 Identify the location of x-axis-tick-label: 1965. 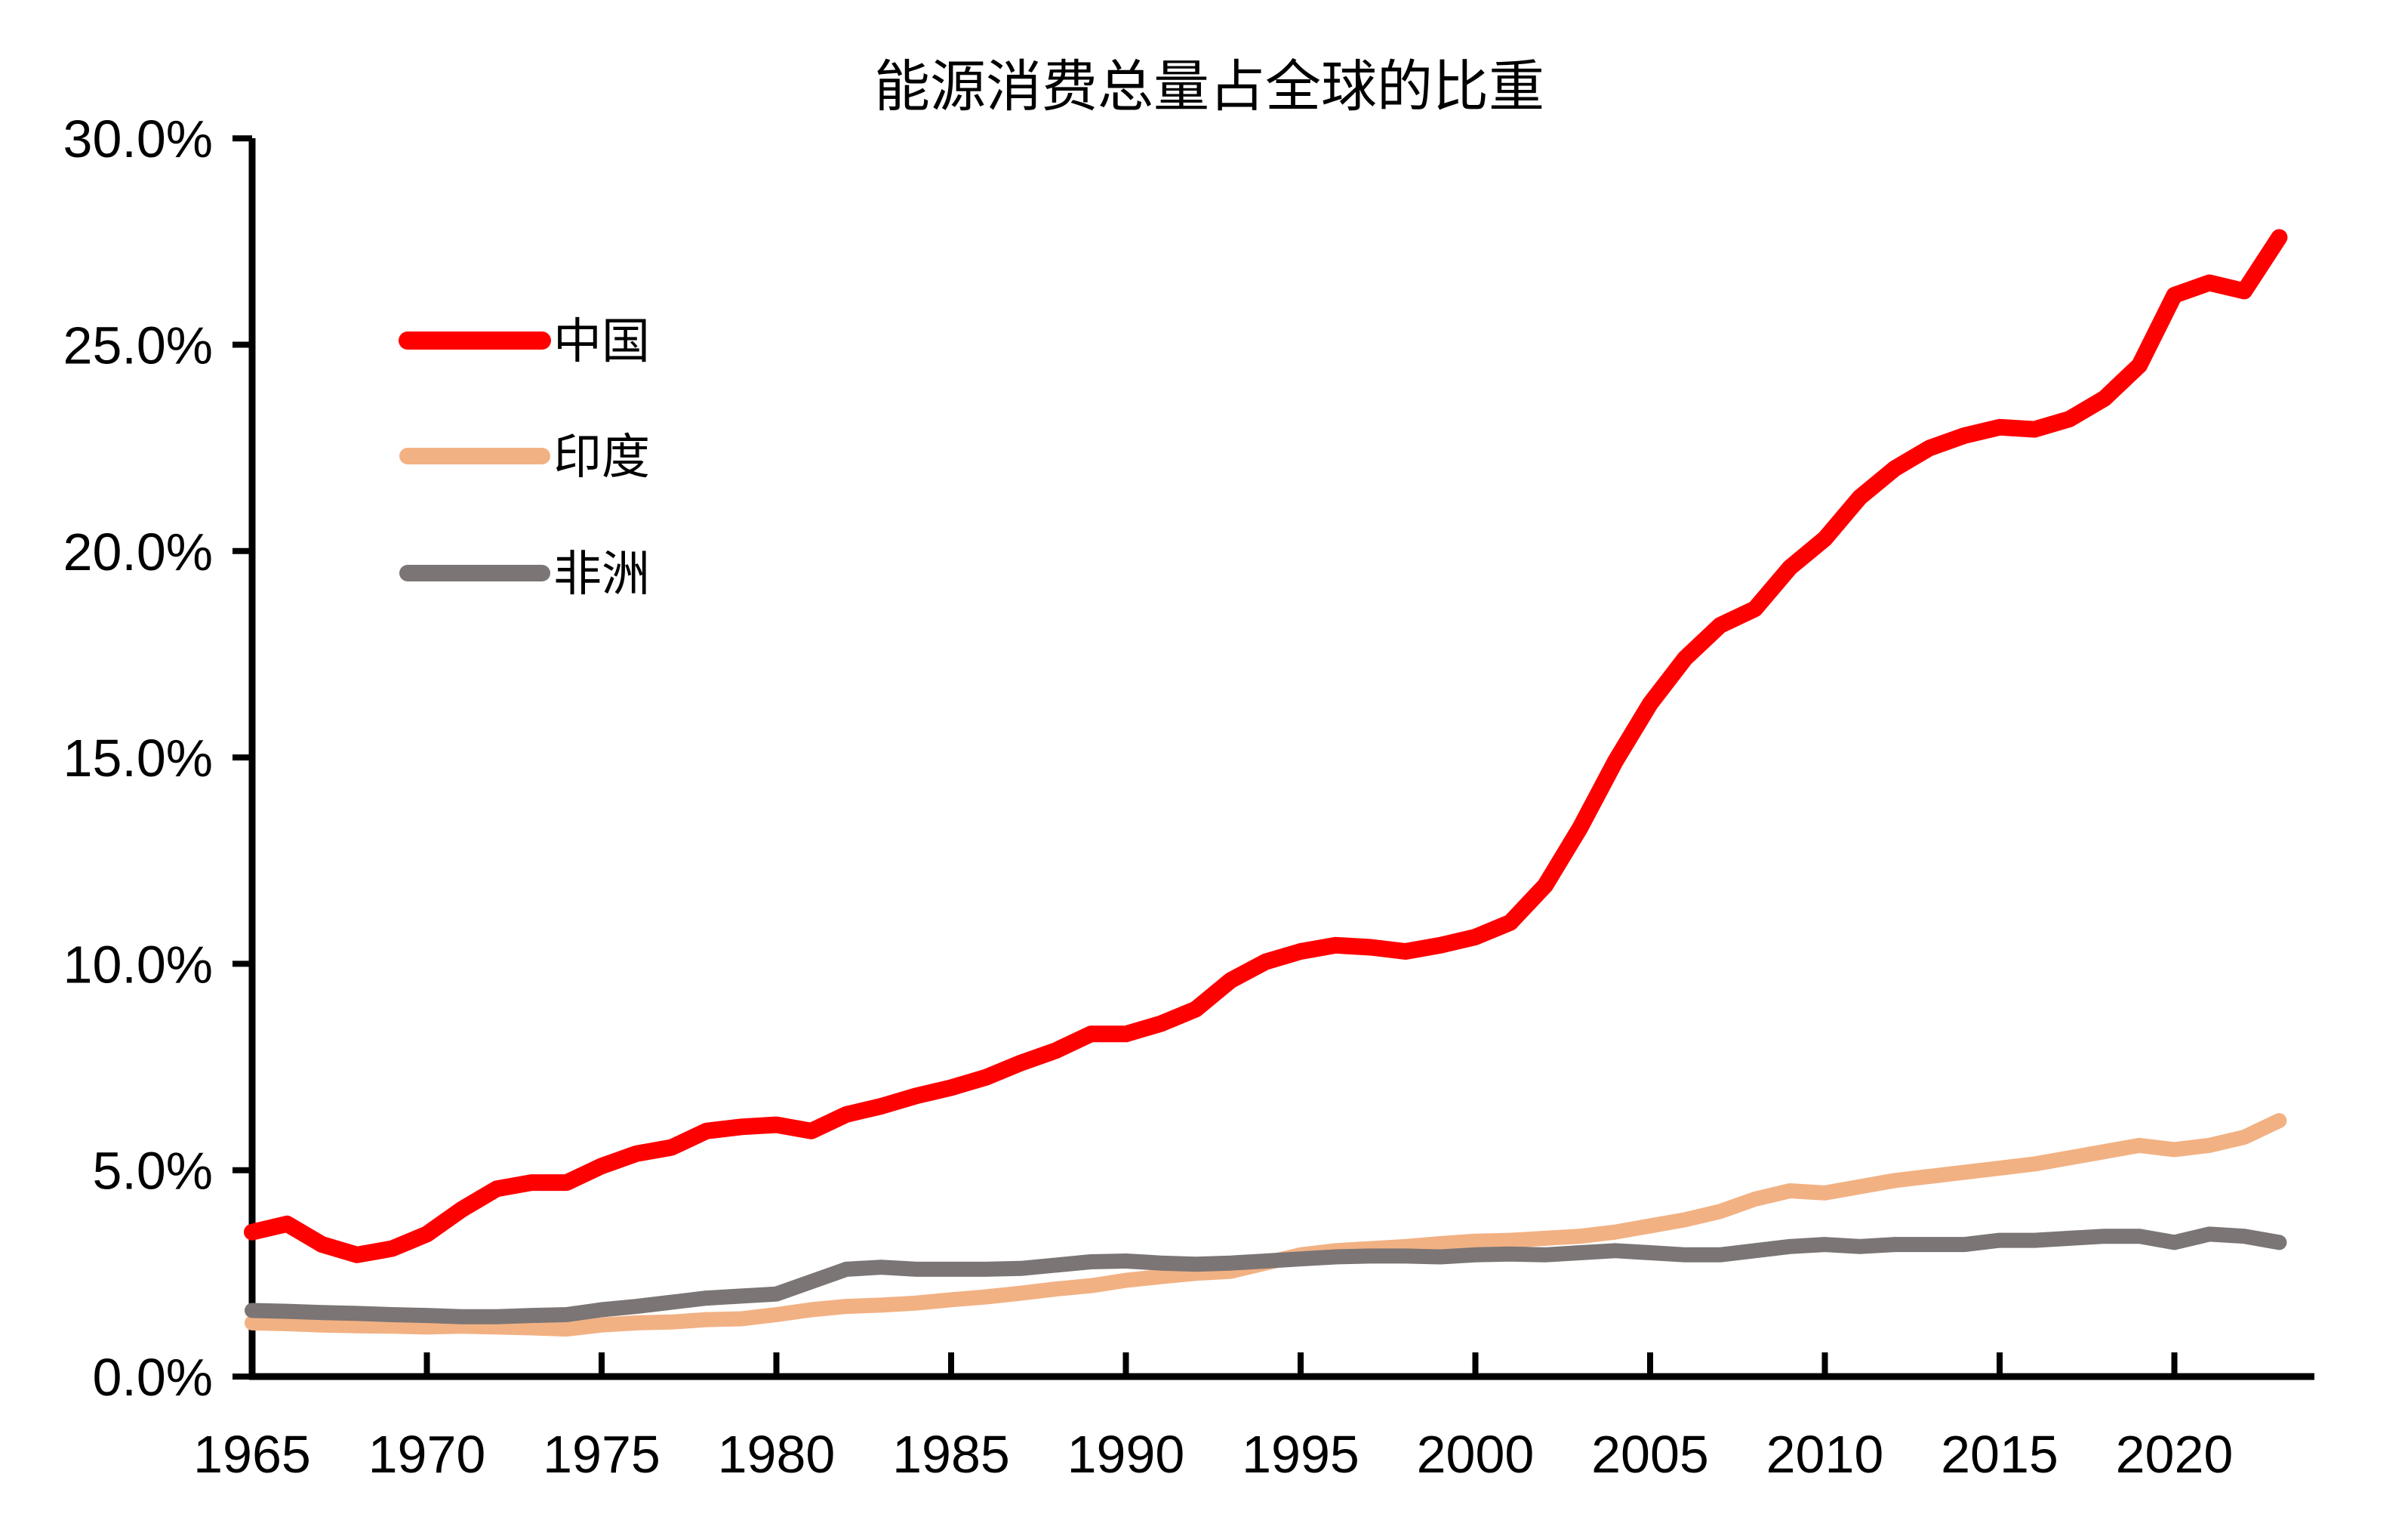
(252, 1454).